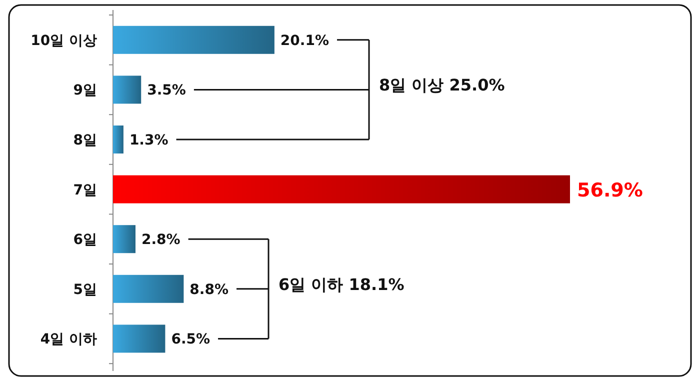  I want to click on data-label: 20.1%, so click(305, 40).